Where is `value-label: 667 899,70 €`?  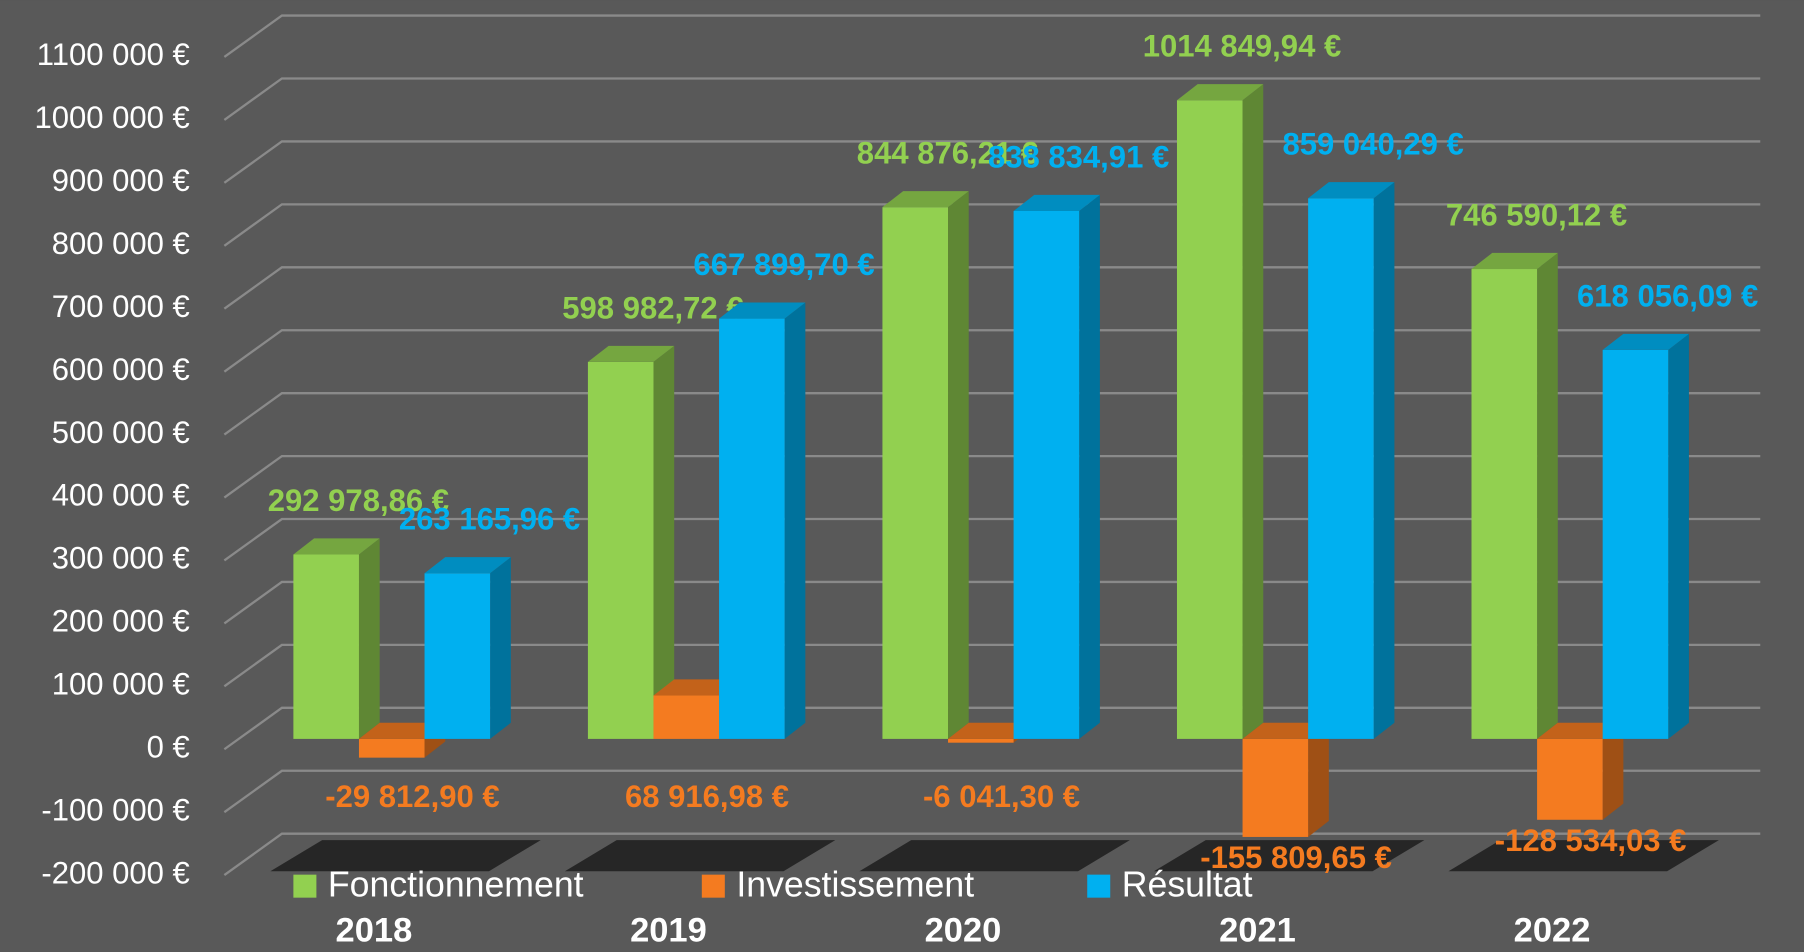
value-label: 667 899,70 € is located at coordinates (783, 264).